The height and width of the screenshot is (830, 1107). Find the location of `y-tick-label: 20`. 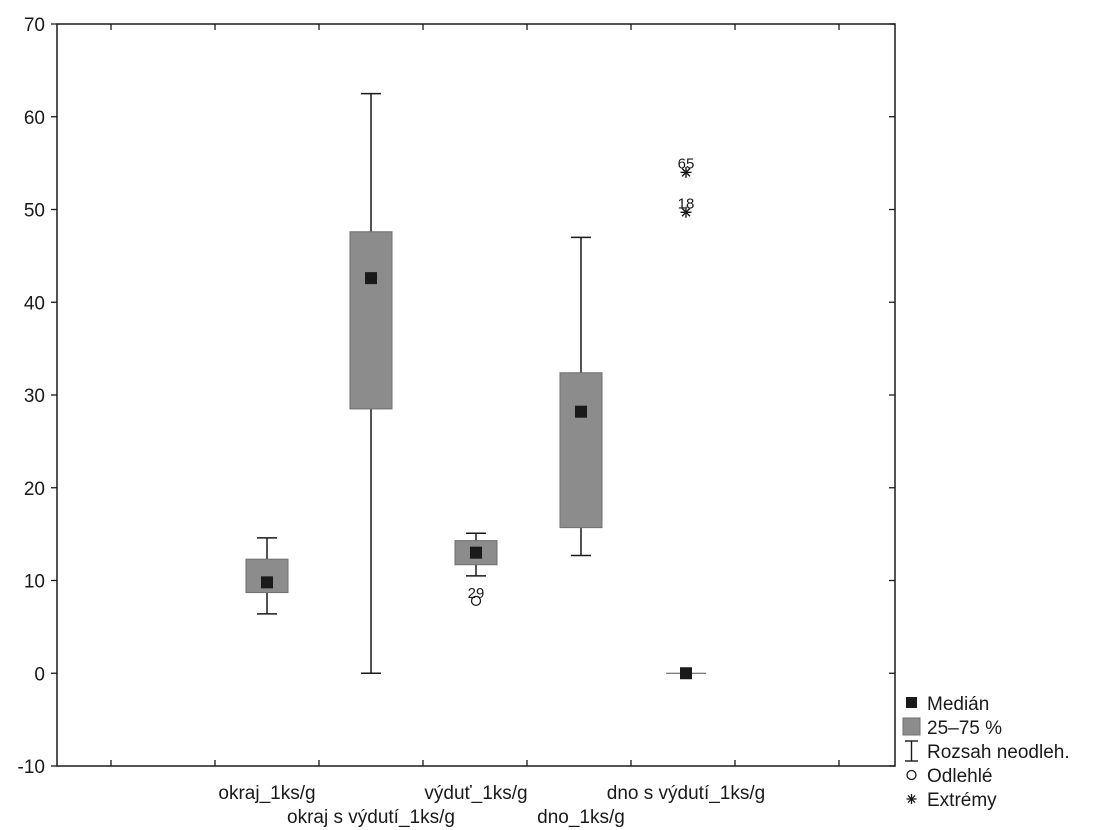

y-tick-label: 20 is located at coordinates (34, 489).